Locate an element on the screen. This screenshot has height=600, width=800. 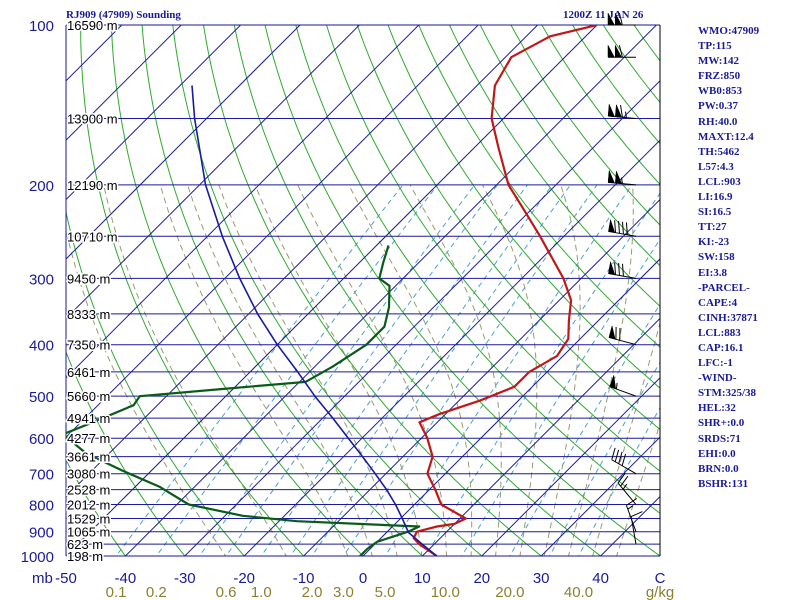
stat-line: SI:16.5 is located at coordinates (715, 212).